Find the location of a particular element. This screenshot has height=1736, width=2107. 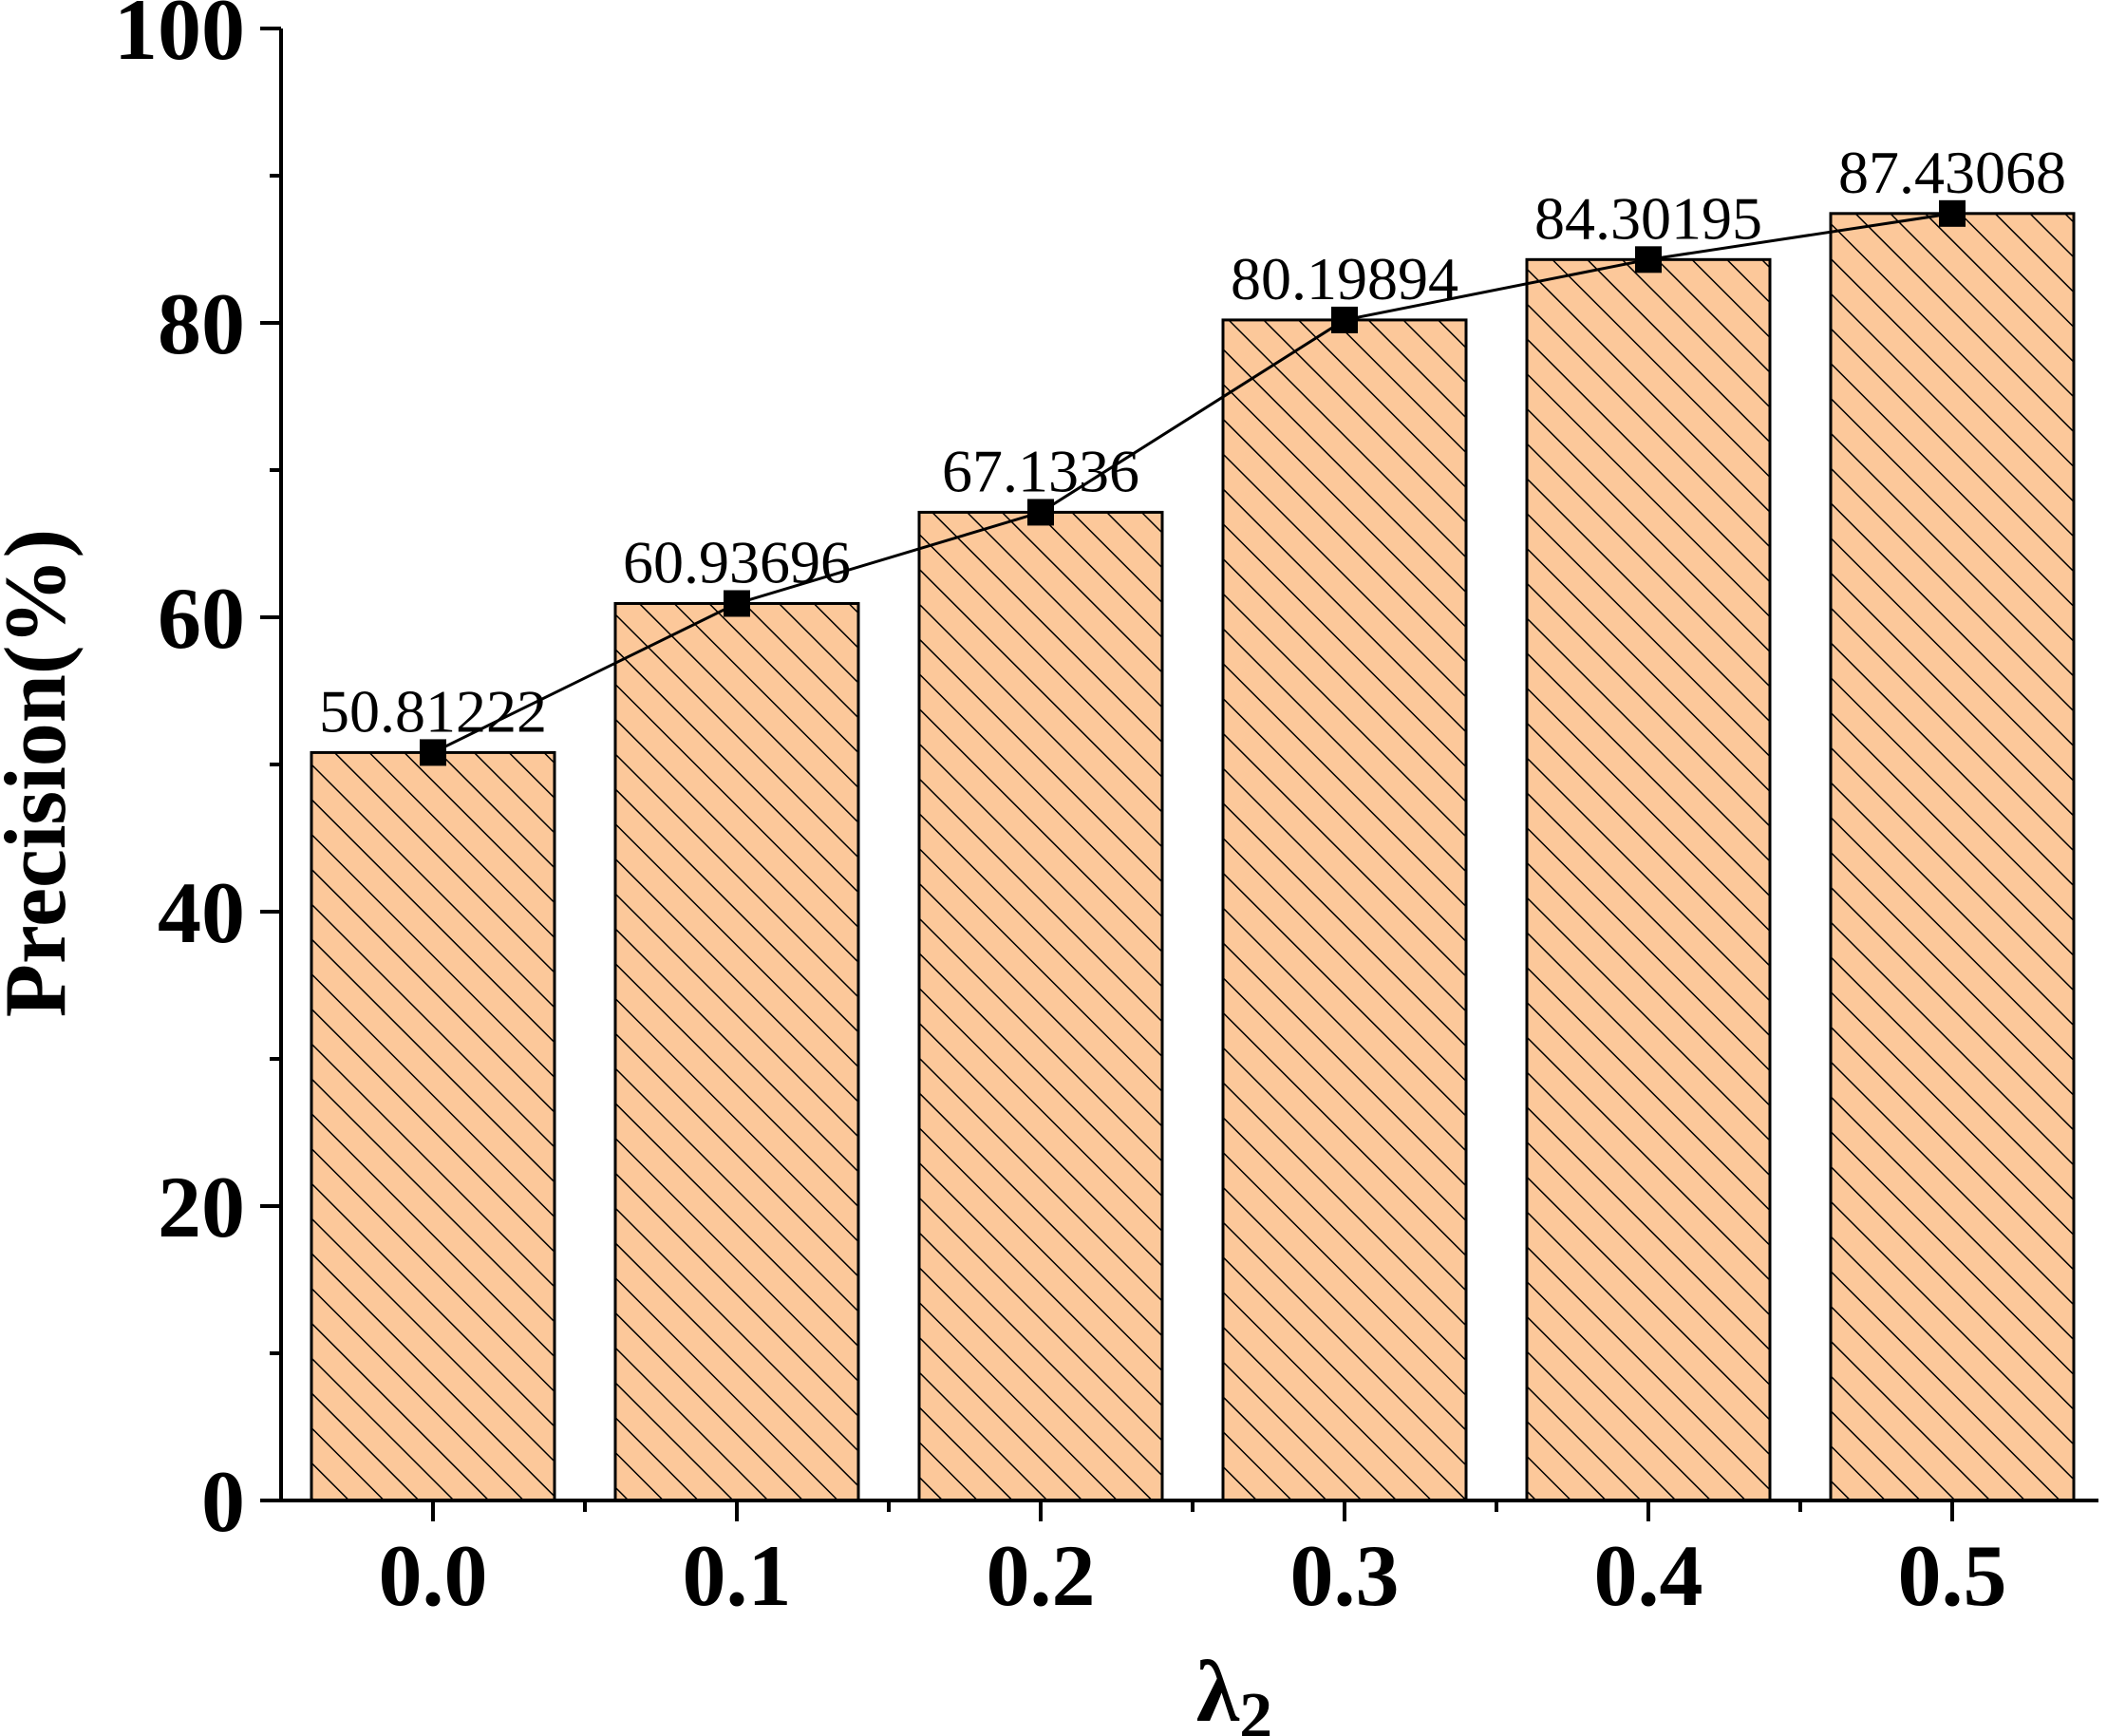

y-tick-label-80: 80 is located at coordinates (201, 323).